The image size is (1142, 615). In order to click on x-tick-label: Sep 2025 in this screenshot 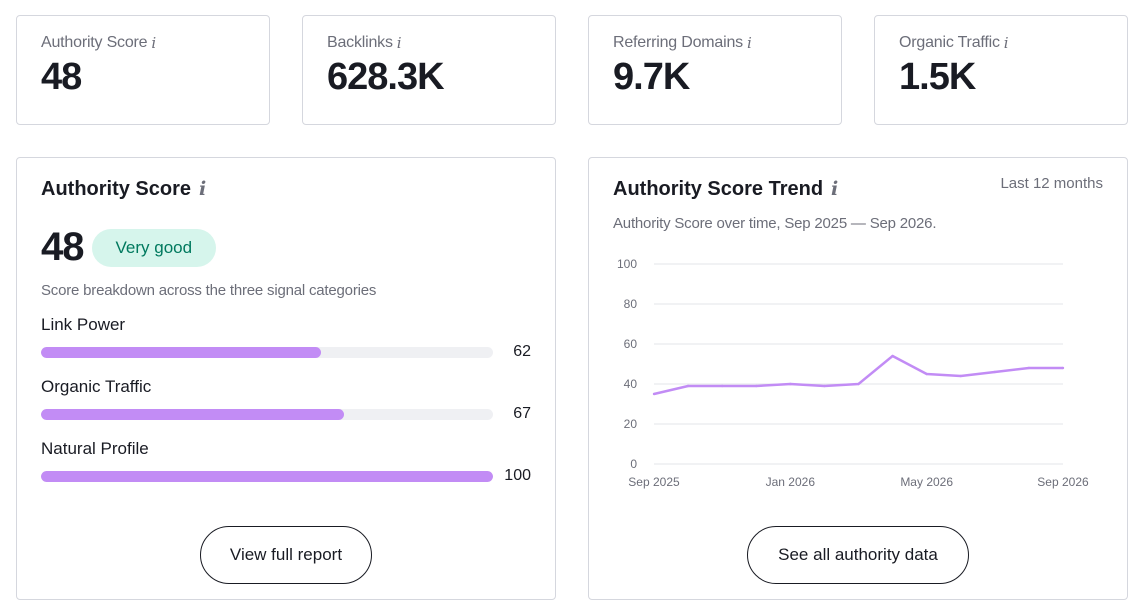, I will do `click(654, 482)`.